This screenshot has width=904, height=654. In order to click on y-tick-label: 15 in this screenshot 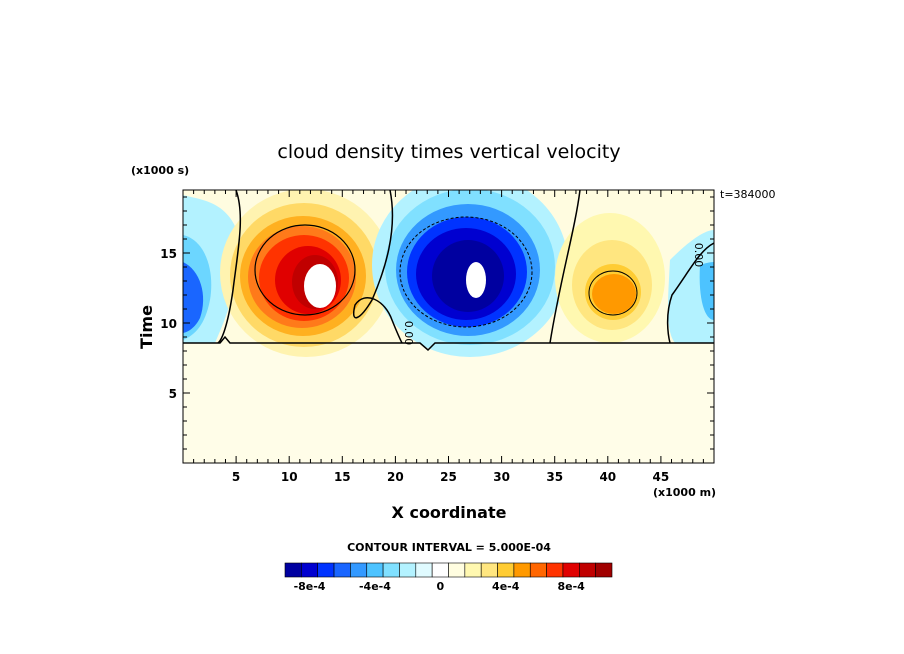, I will do `click(168, 254)`.